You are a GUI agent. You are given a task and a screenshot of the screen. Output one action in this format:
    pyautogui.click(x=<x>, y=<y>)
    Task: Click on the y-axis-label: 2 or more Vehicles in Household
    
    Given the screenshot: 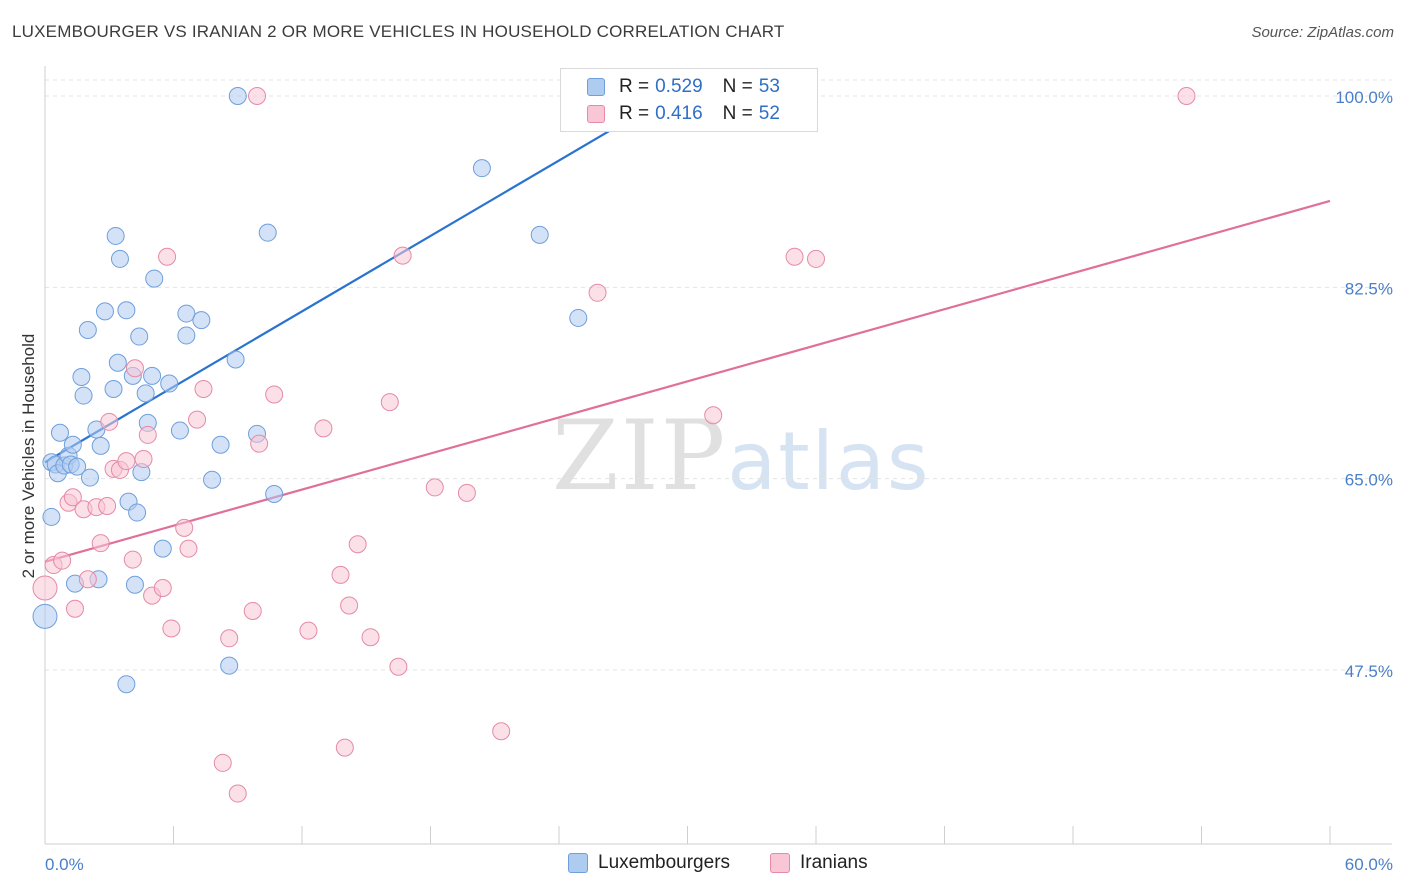 What is the action you would take?
    pyautogui.click(x=28, y=456)
    